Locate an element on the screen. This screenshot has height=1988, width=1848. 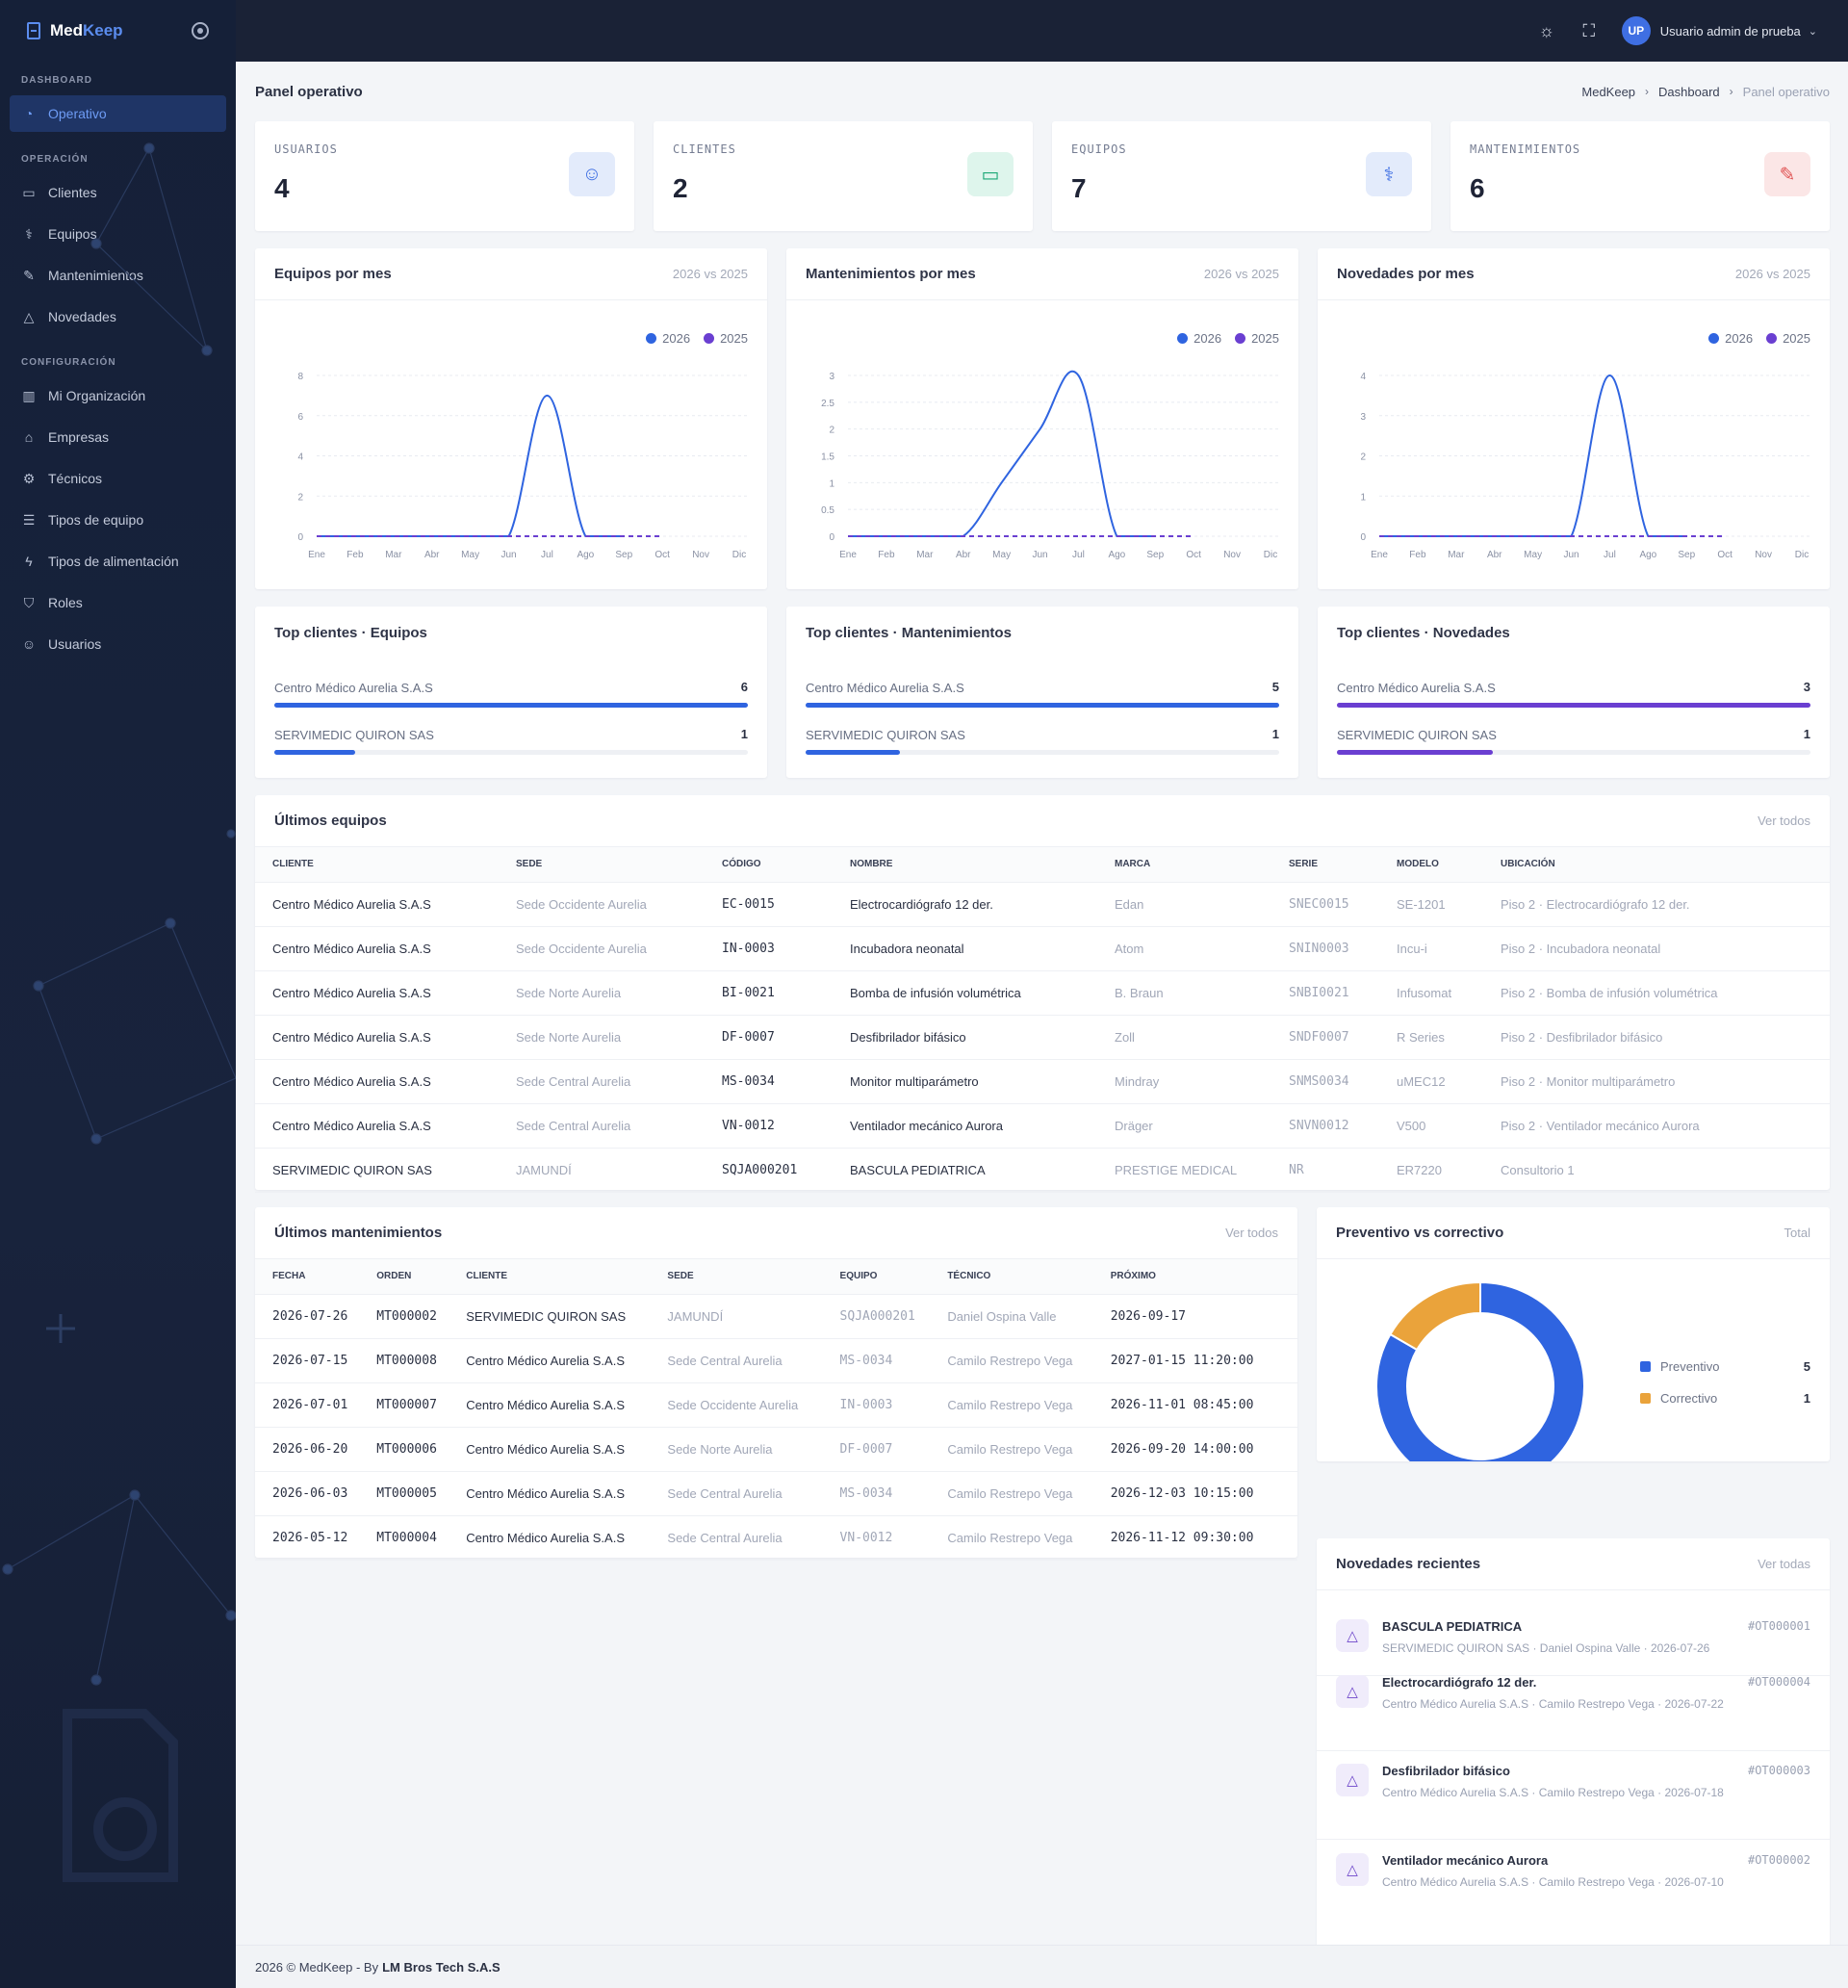
table-cell: B. Braun is located at coordinates (1186, 993).